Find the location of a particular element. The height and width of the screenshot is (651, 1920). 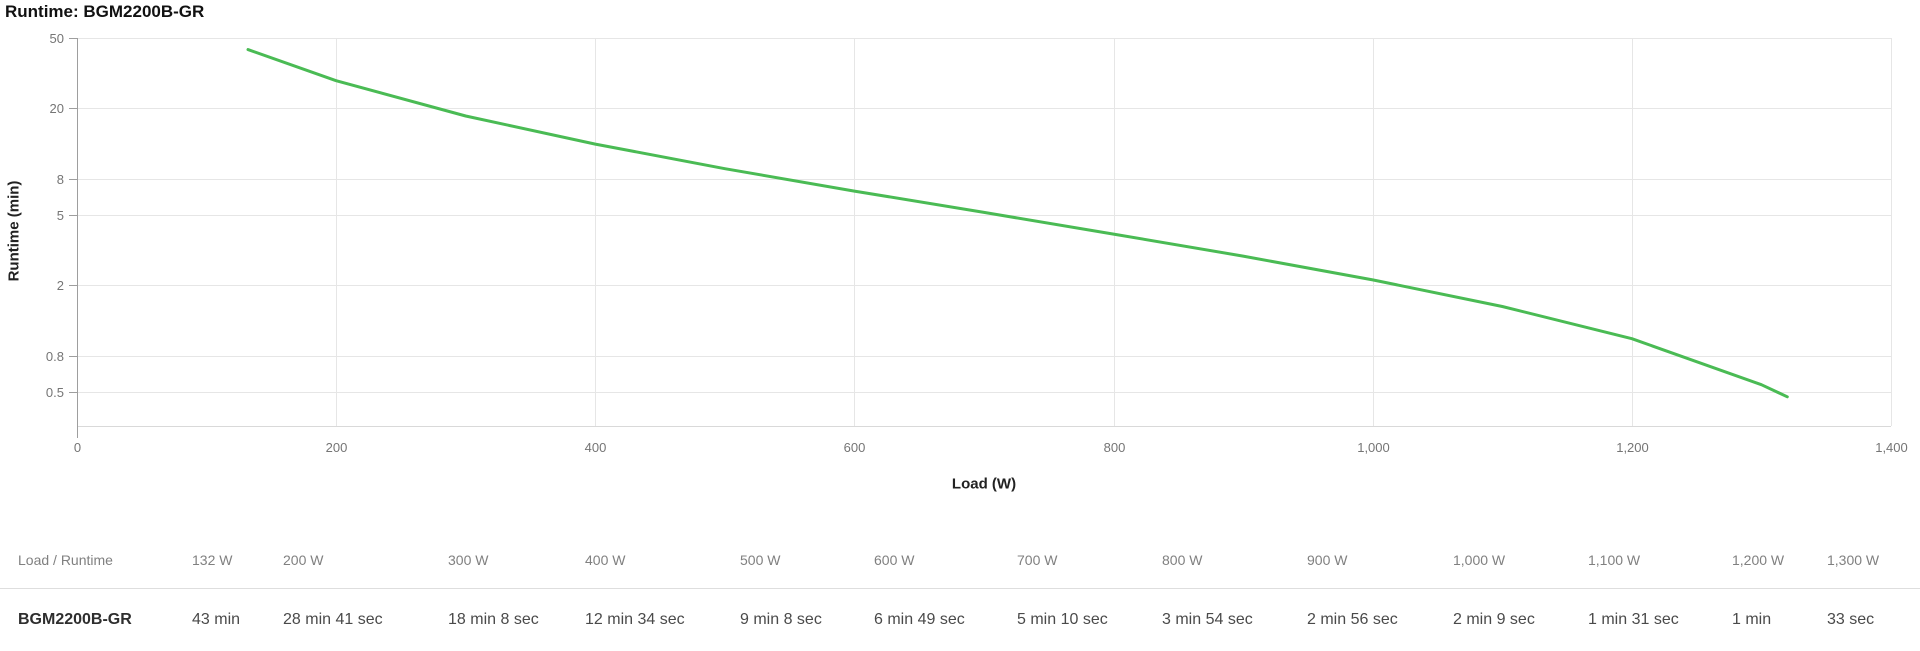

runtime-value: 1 min 31 sec is located at coordinates (1633, 619).